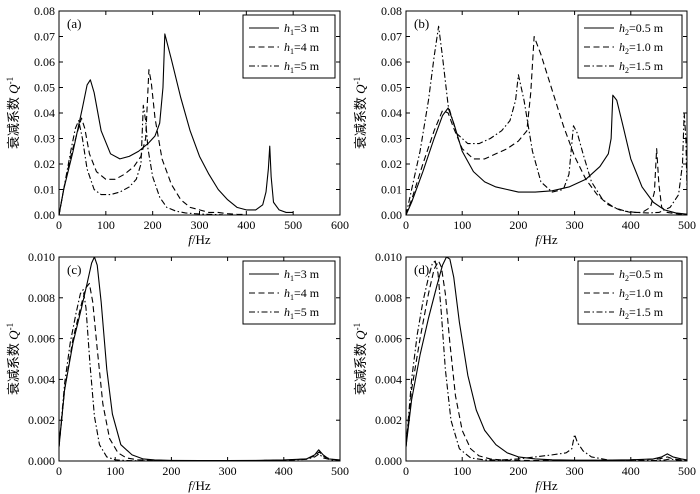  Describe the element at coordinates (421, 269) in the screenshot. I see `panel-label: (d)` at that location.